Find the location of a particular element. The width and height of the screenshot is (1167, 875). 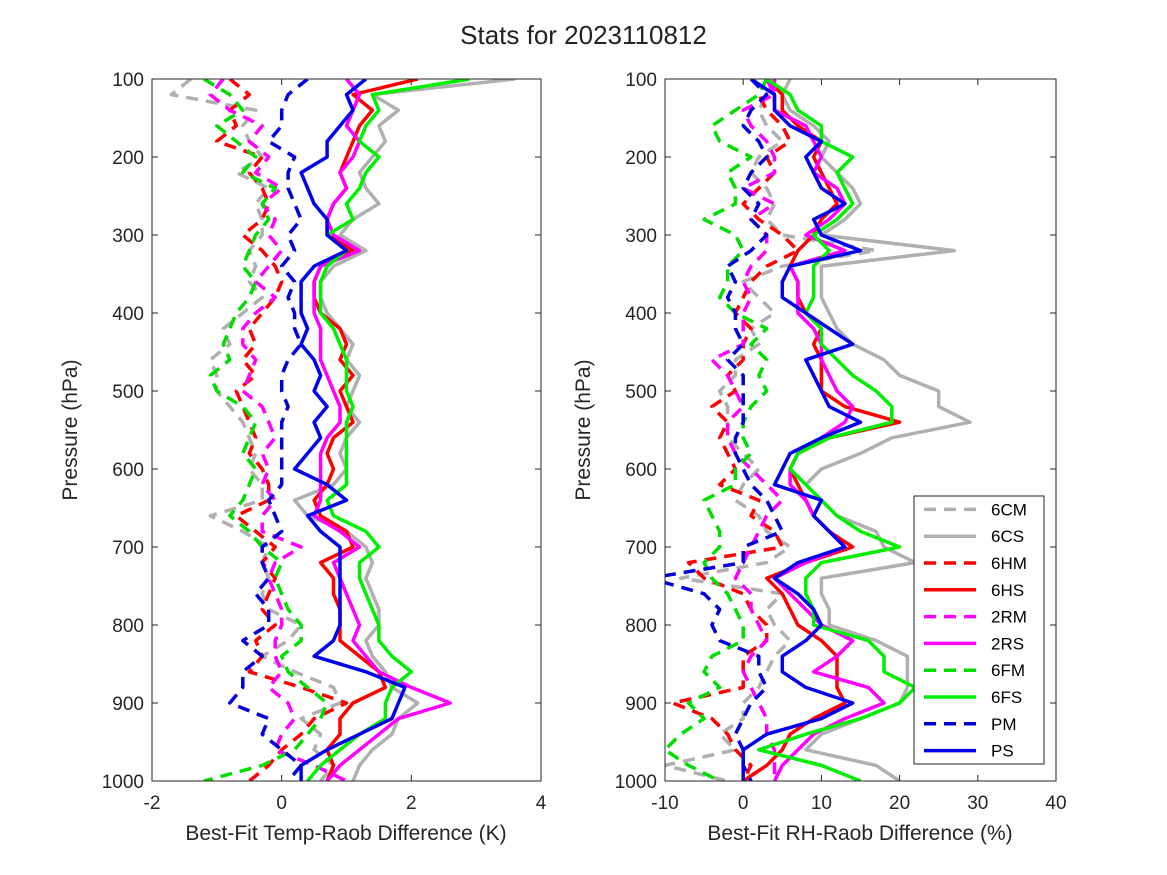

right-series-6fs is located at coordinates (837, 430).